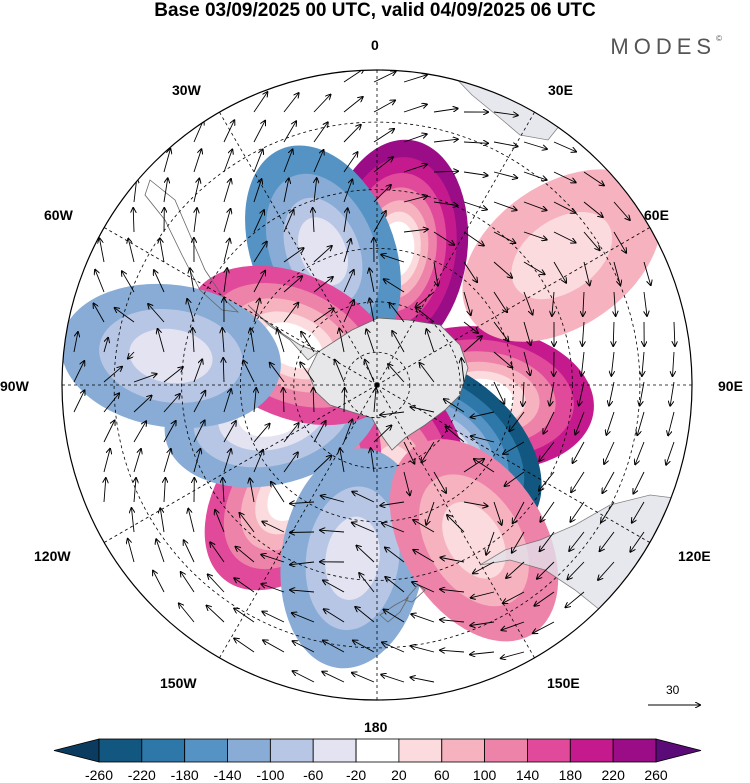  What do you see at coordinates (52, 556) in the screenshot?
I see `lon-label-120w: 120W` at bounding box center [52, 556].